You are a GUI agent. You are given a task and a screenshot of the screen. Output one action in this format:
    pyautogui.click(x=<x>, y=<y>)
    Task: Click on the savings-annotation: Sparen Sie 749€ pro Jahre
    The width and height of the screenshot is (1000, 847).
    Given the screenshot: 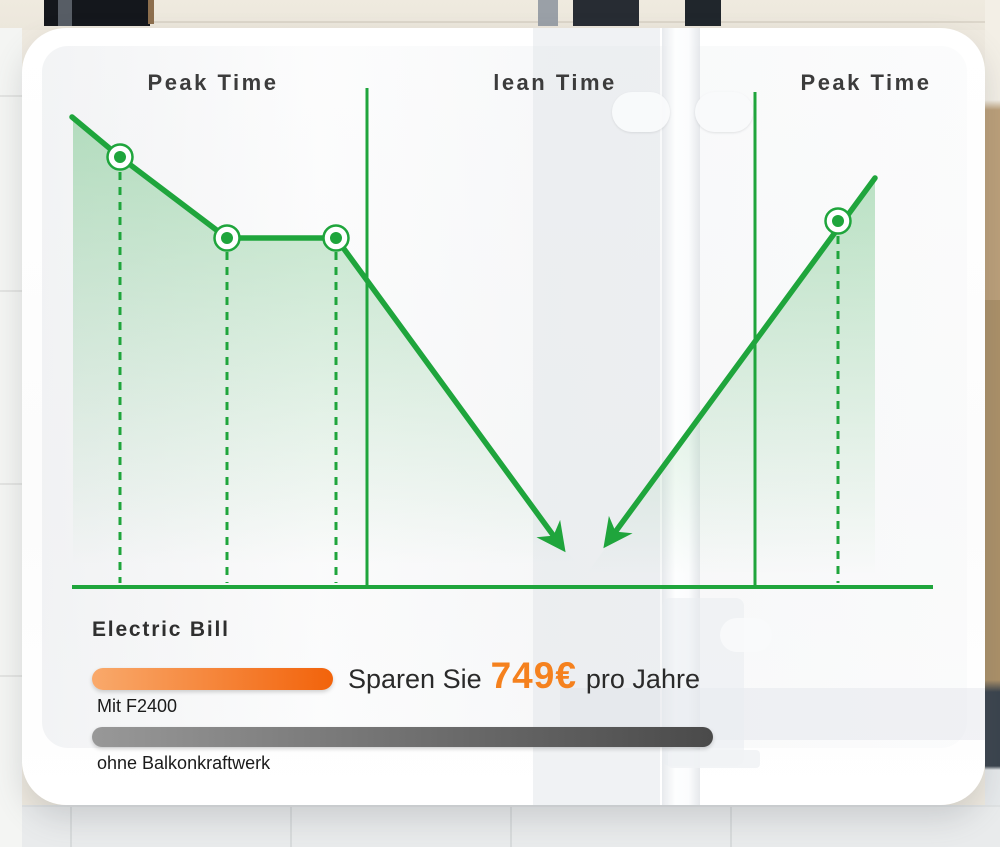 What is the action you would take?
    pyautogui.click(x=524, y=676)
    